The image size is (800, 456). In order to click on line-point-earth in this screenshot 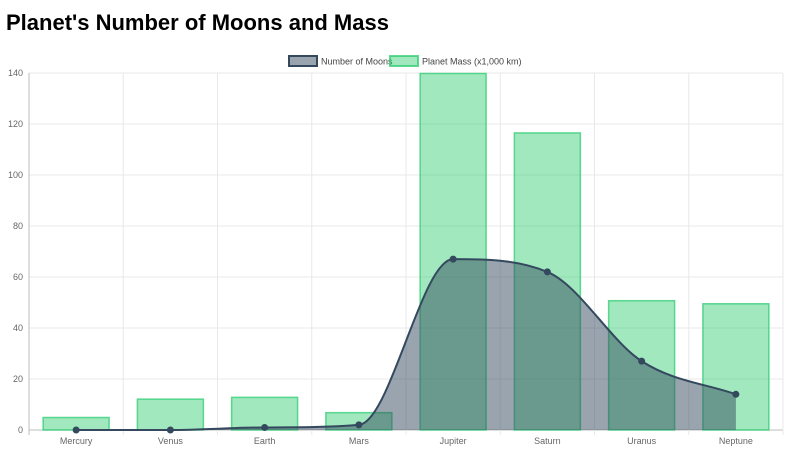, I will do `click(265, 427)`.